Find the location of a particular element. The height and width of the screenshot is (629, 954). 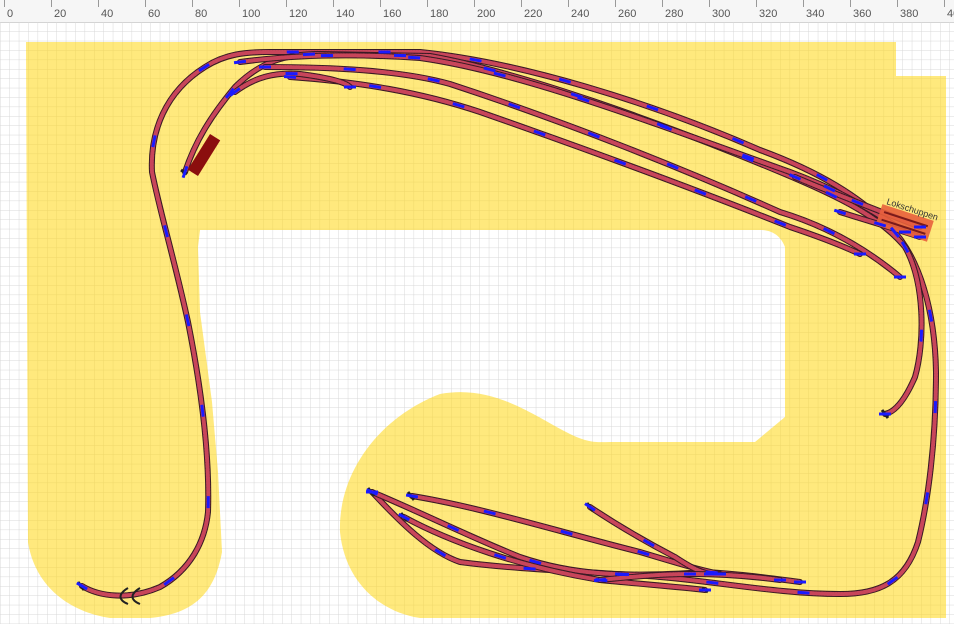

ruler-tick-label: 160 is located at coordinates (392, 14).